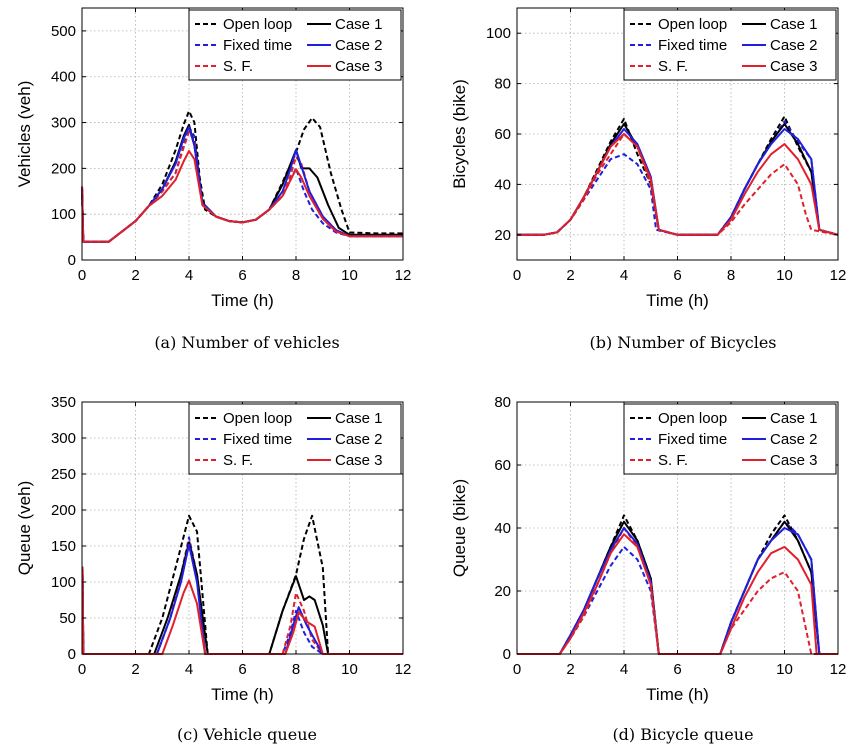  Describe the element at coordinates (63, 546) in the screenshot. I see `y-tick-label: 150` at that location.